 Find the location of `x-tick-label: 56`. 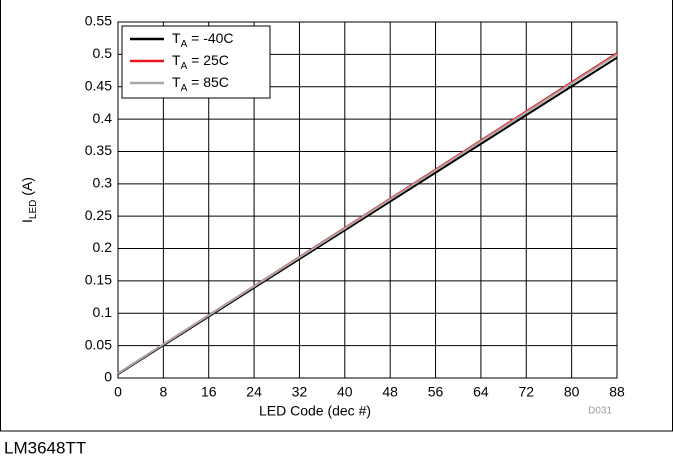

x-tick-label: 56 is located at coordinates (436, 392).